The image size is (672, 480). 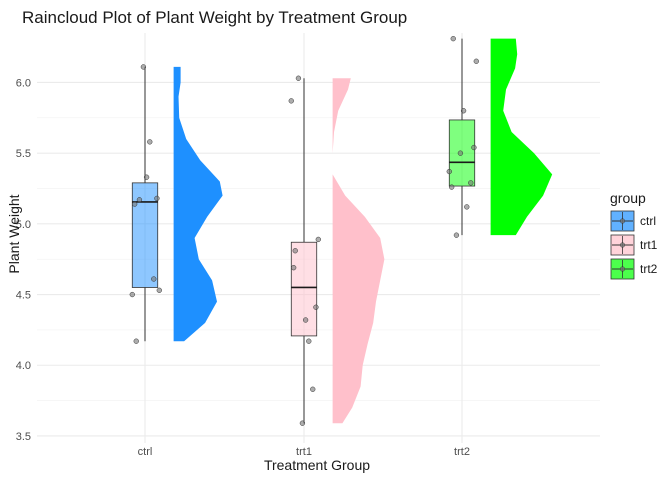 I want to click on density-cloud-trt1, so click(x=358, y=251).